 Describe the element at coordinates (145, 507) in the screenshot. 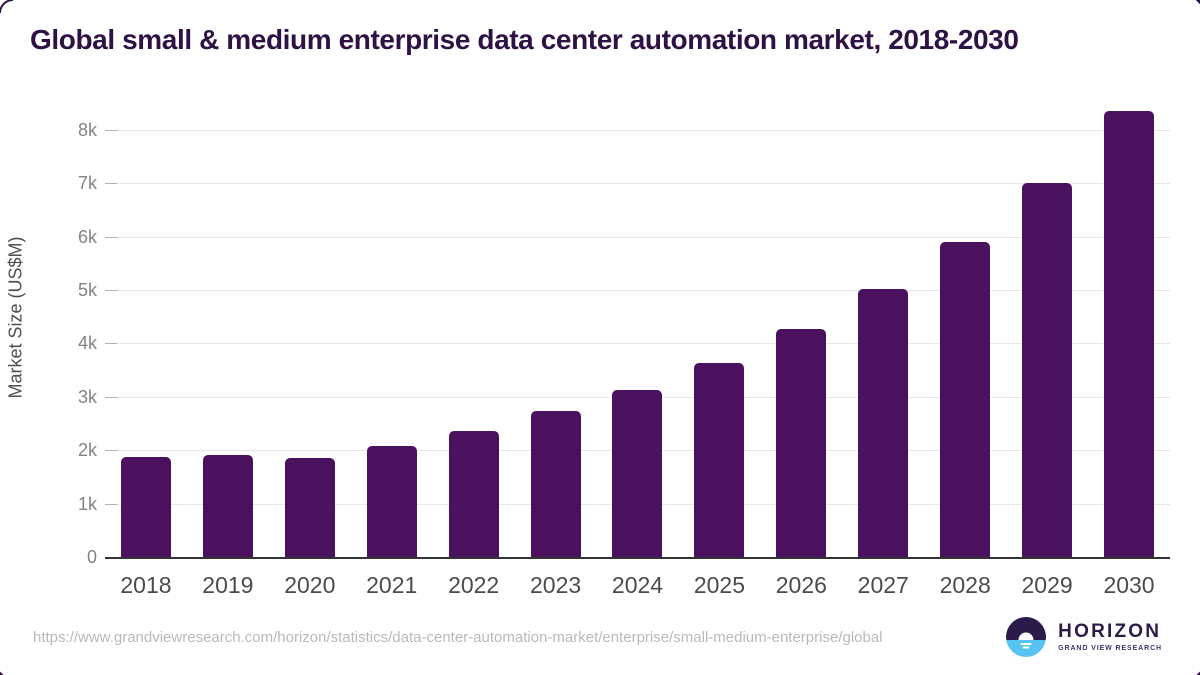

I see `bar-2018` at that location.